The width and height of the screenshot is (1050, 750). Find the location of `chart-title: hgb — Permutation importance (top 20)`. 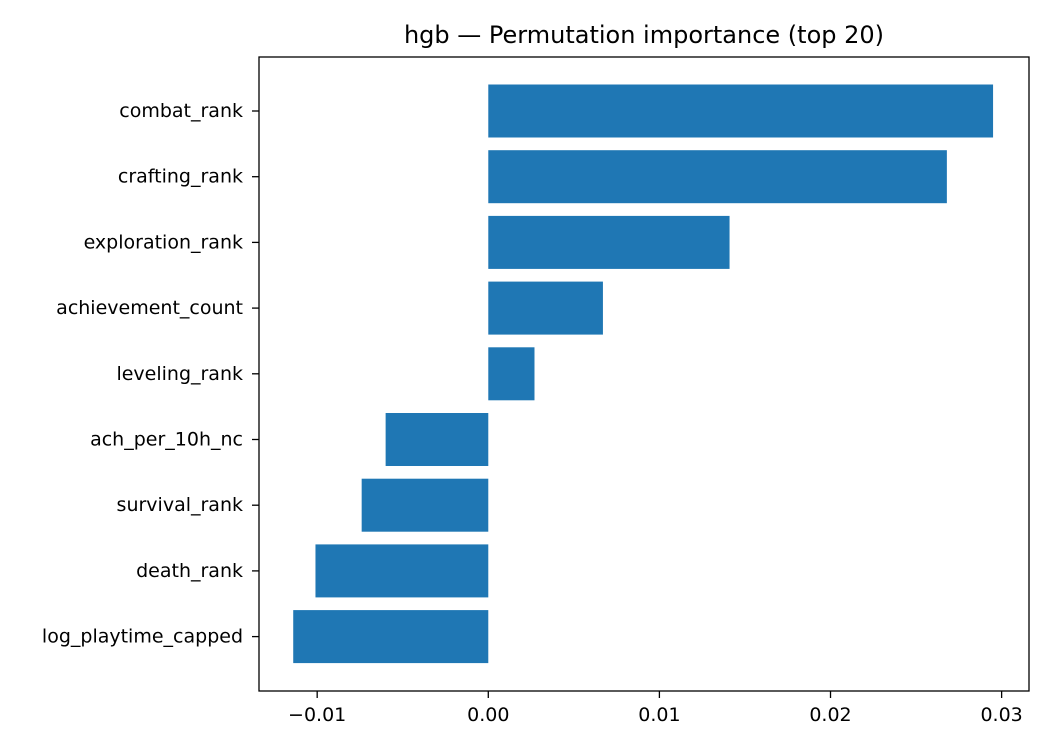

chart-title: hgb — Permutation importance (top 20) is located at coordinates (644, 35).